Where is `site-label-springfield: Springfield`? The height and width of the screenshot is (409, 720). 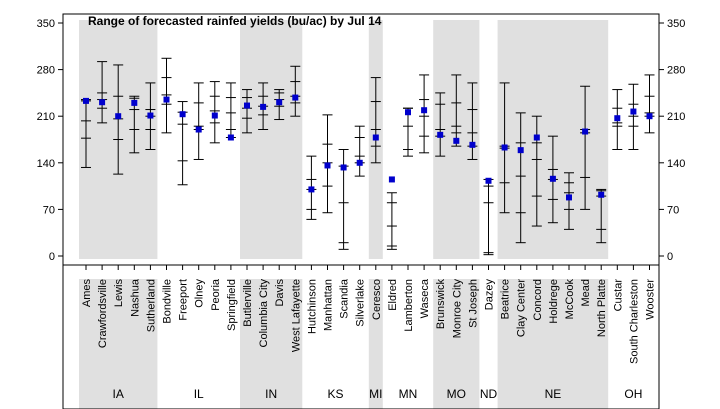
site-label-springfield: Springfield is located at coordinates (232, 305).